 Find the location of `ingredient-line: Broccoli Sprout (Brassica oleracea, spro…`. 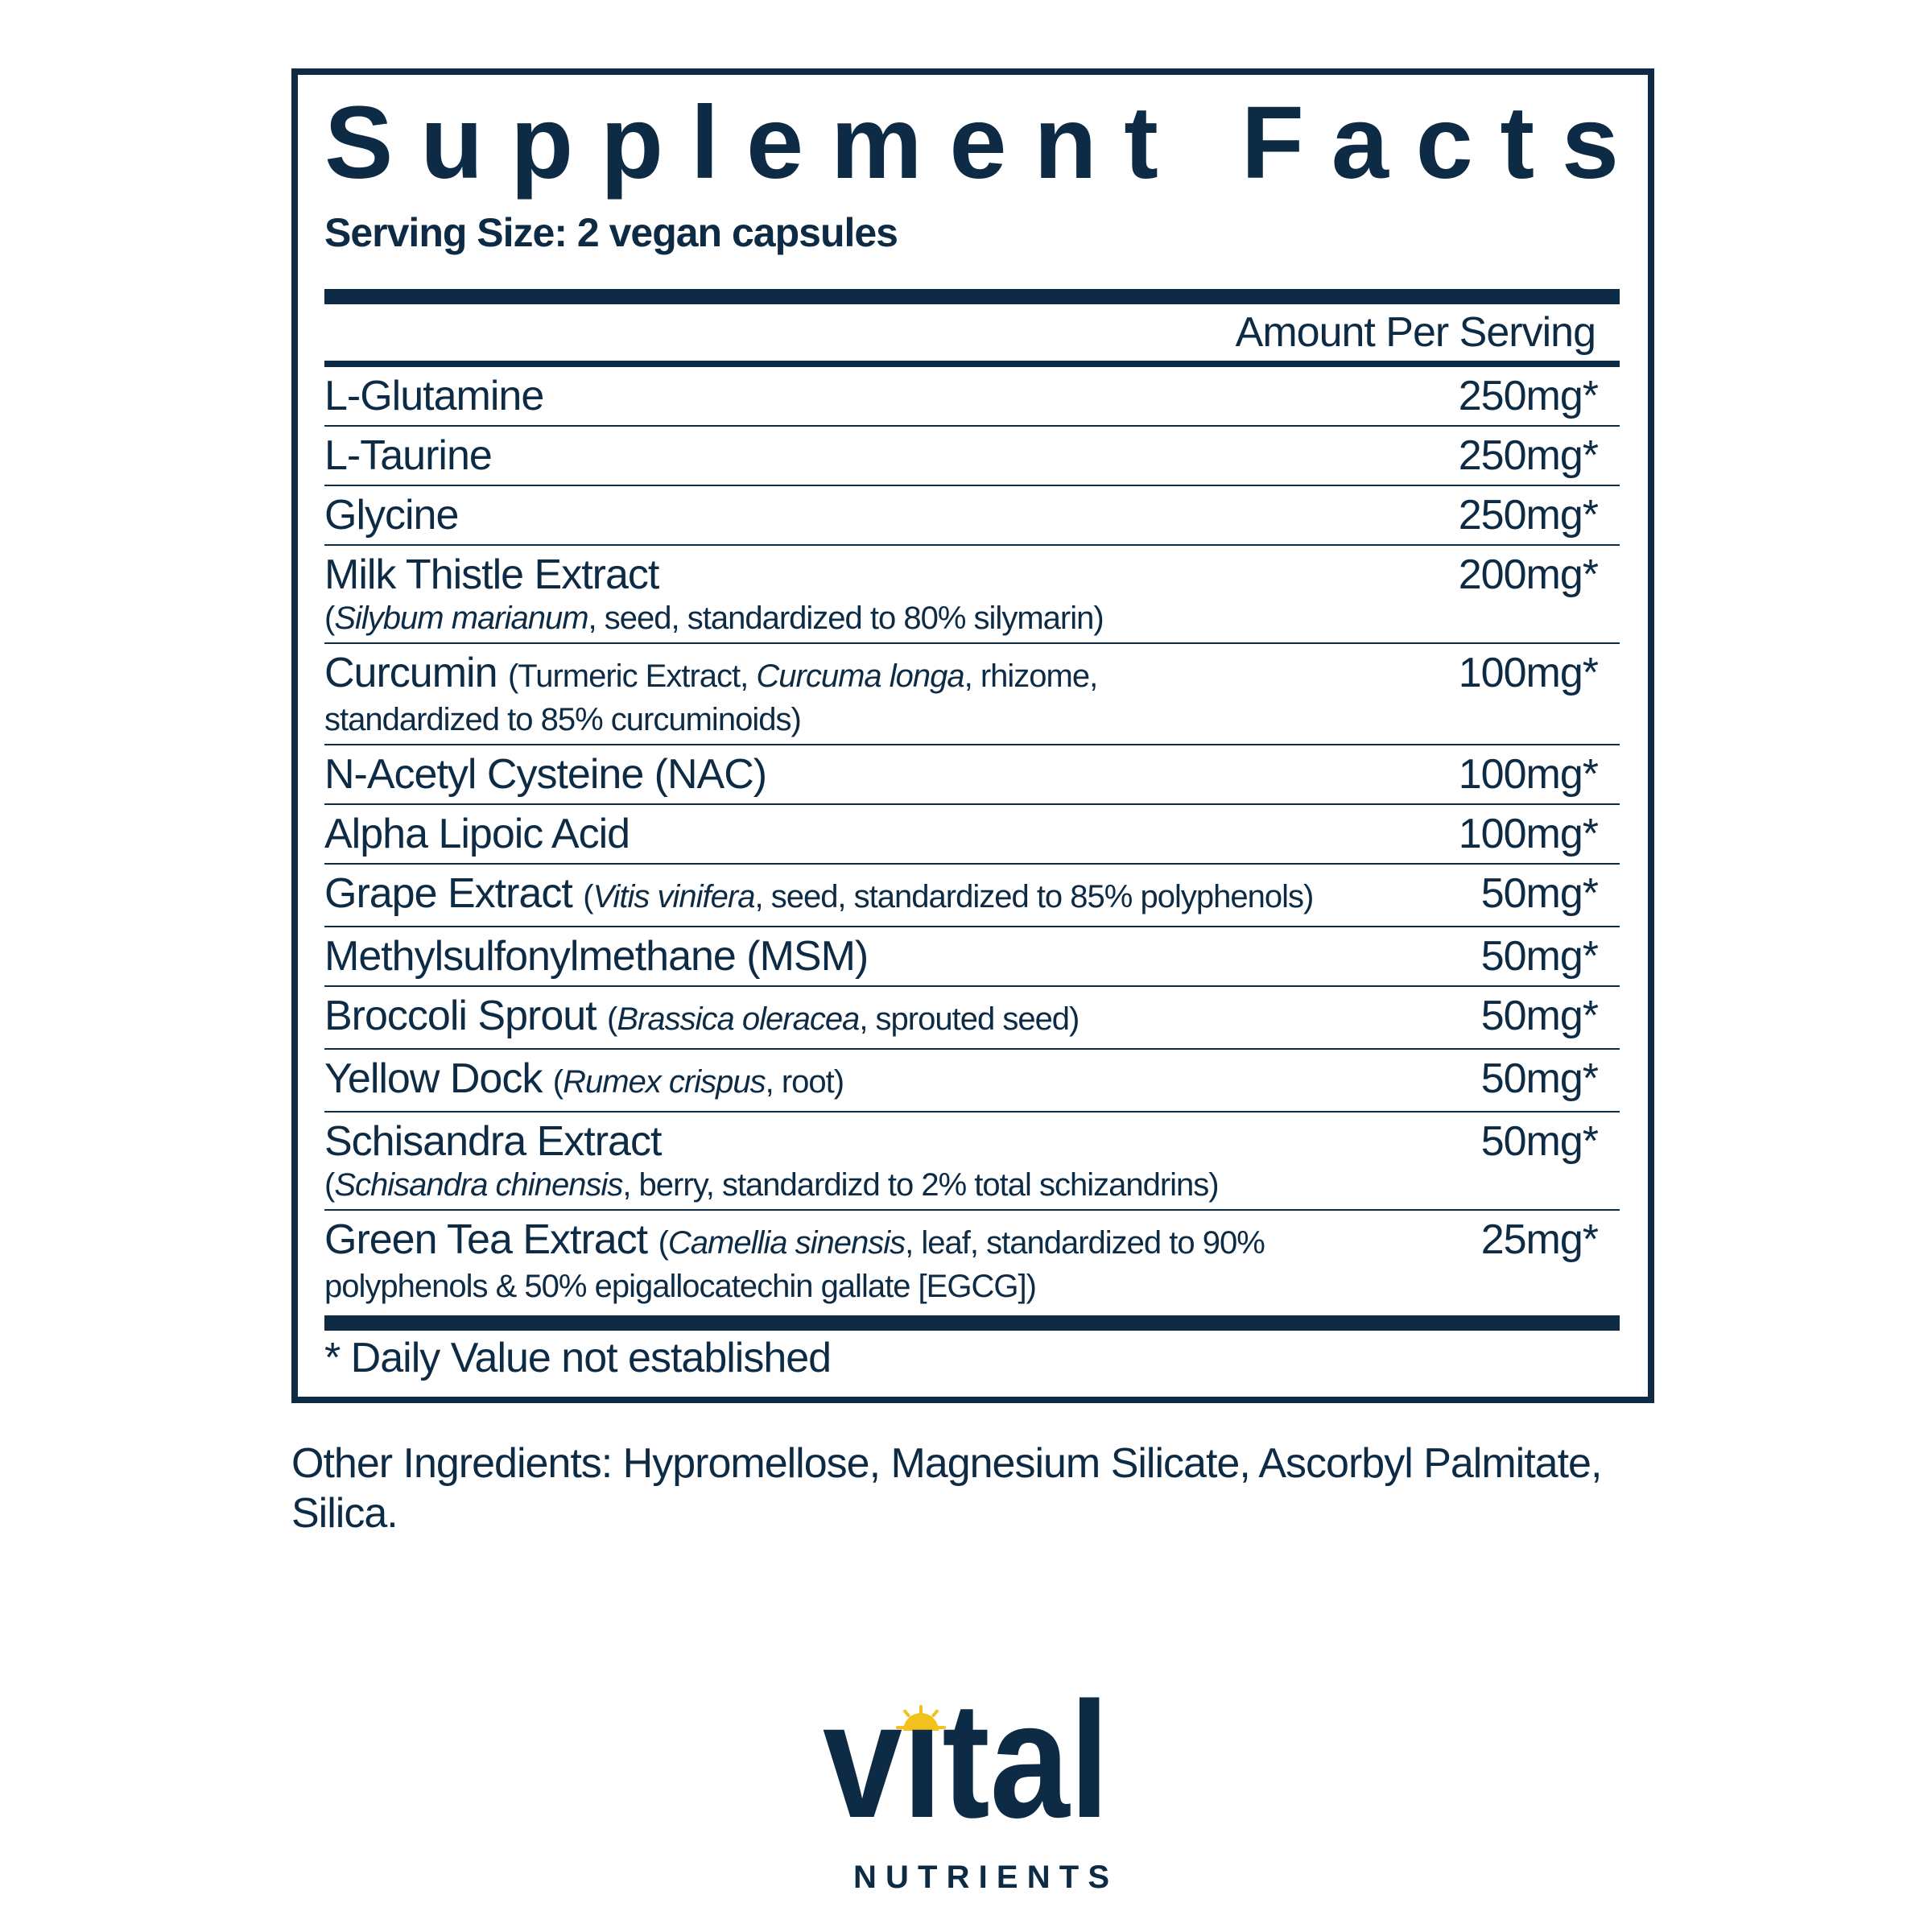

ingredient-line: Broccoli Sprout (Brassica oleracea, spro… is located at coordinates (890, 1017).